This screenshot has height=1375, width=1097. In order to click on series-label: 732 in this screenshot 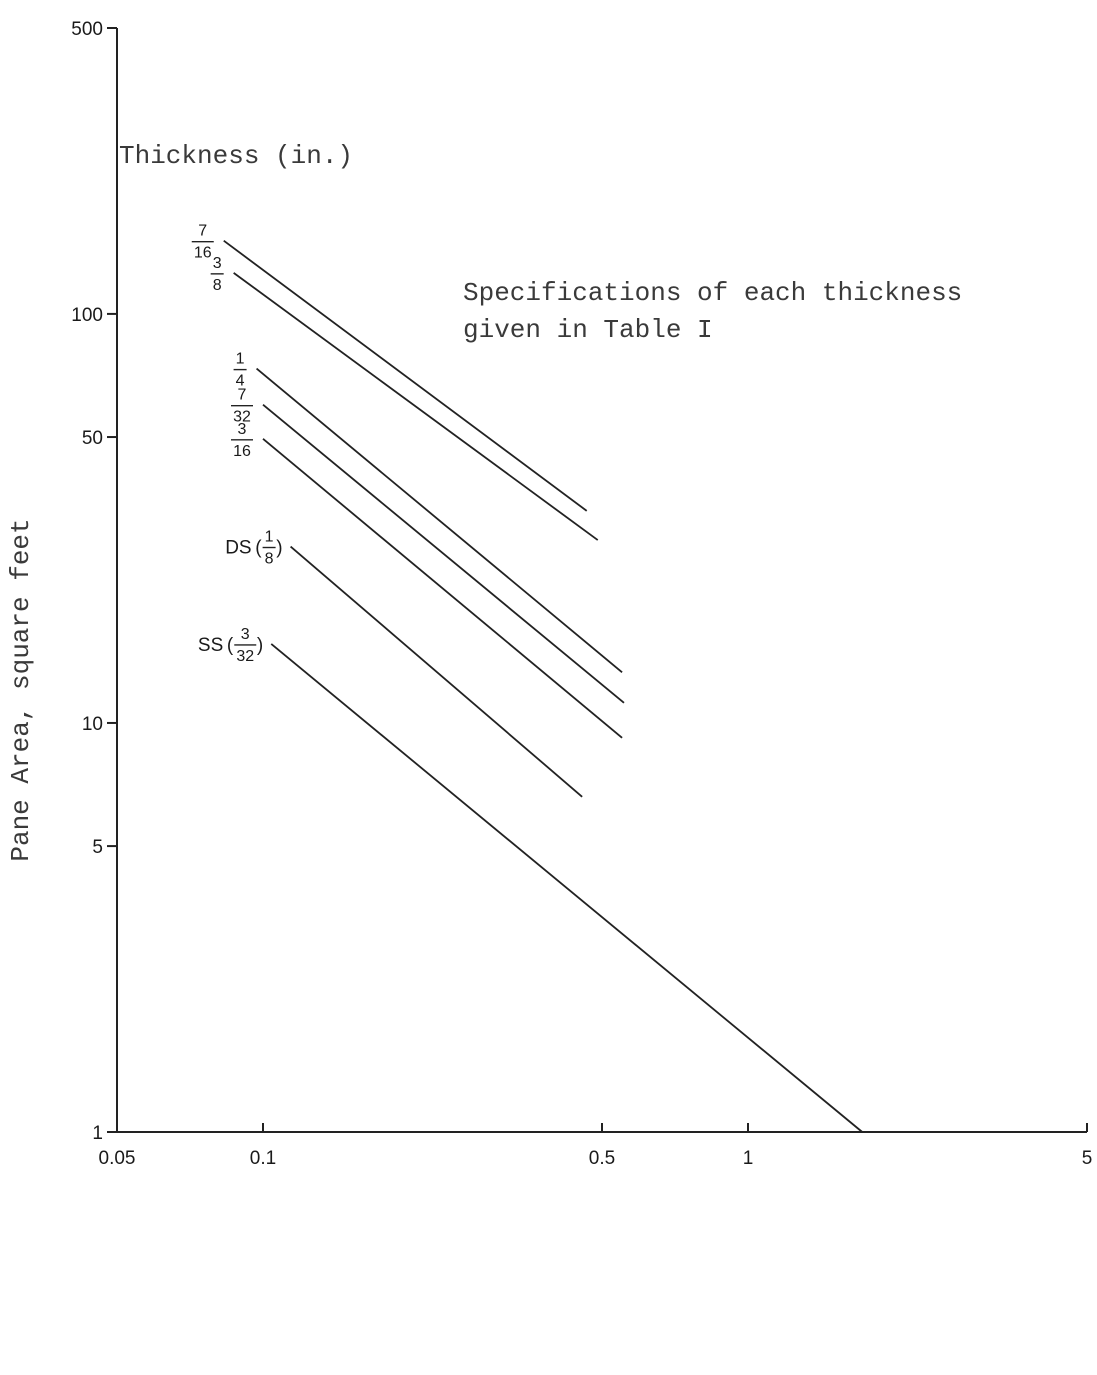, I will do `click(241, 406)`.